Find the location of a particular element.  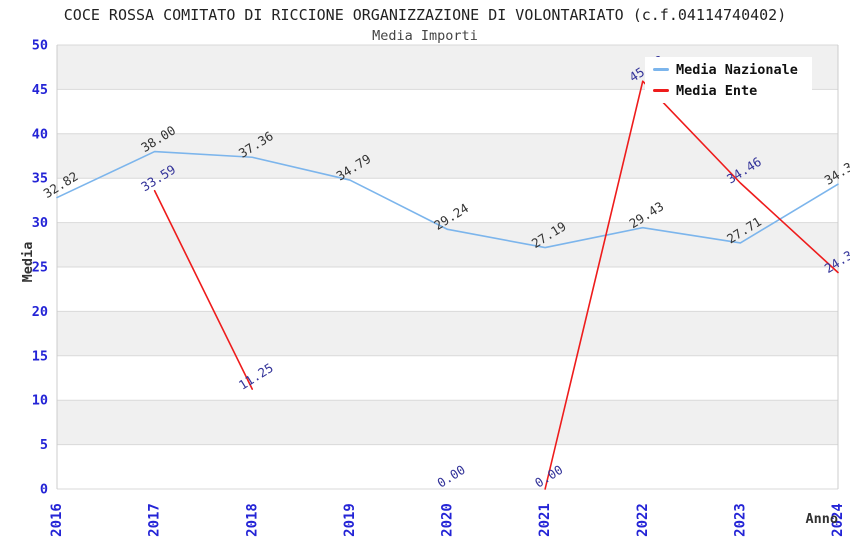

legend-line-swatch-red is located at coordinates (661, 90).